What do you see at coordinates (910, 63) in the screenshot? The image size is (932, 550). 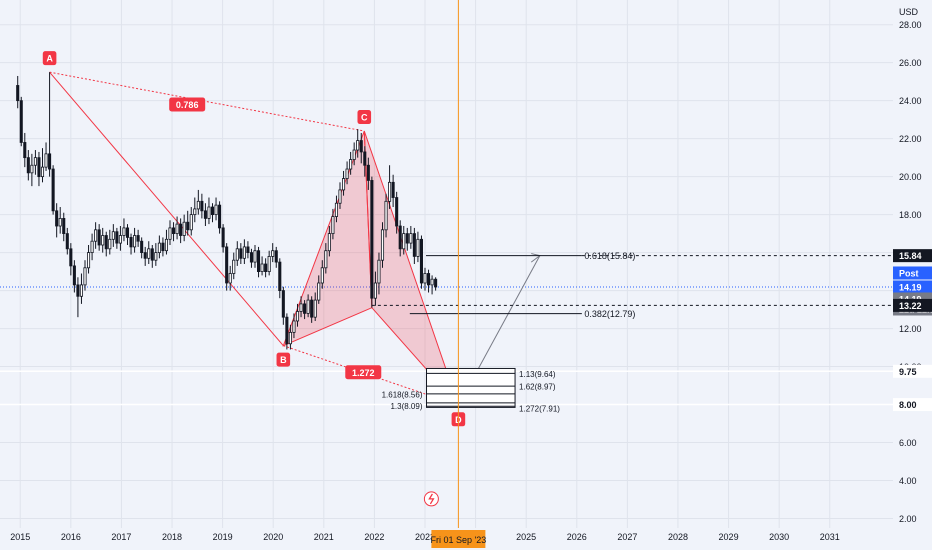 I see `price-tick-label: 26.00` at bounding box center [910, 63].